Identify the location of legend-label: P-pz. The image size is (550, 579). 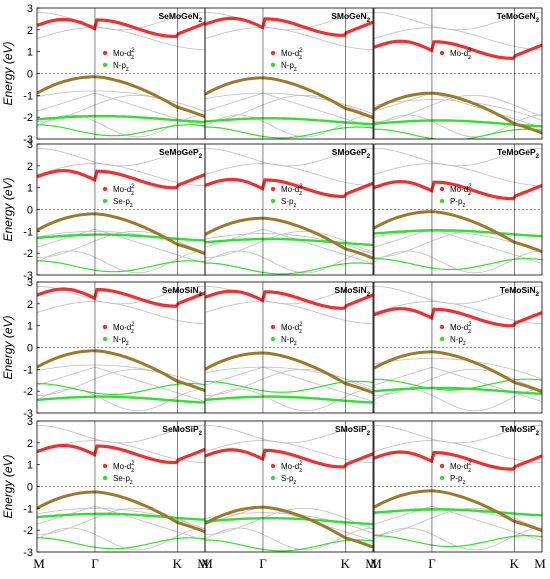
(457, 203).